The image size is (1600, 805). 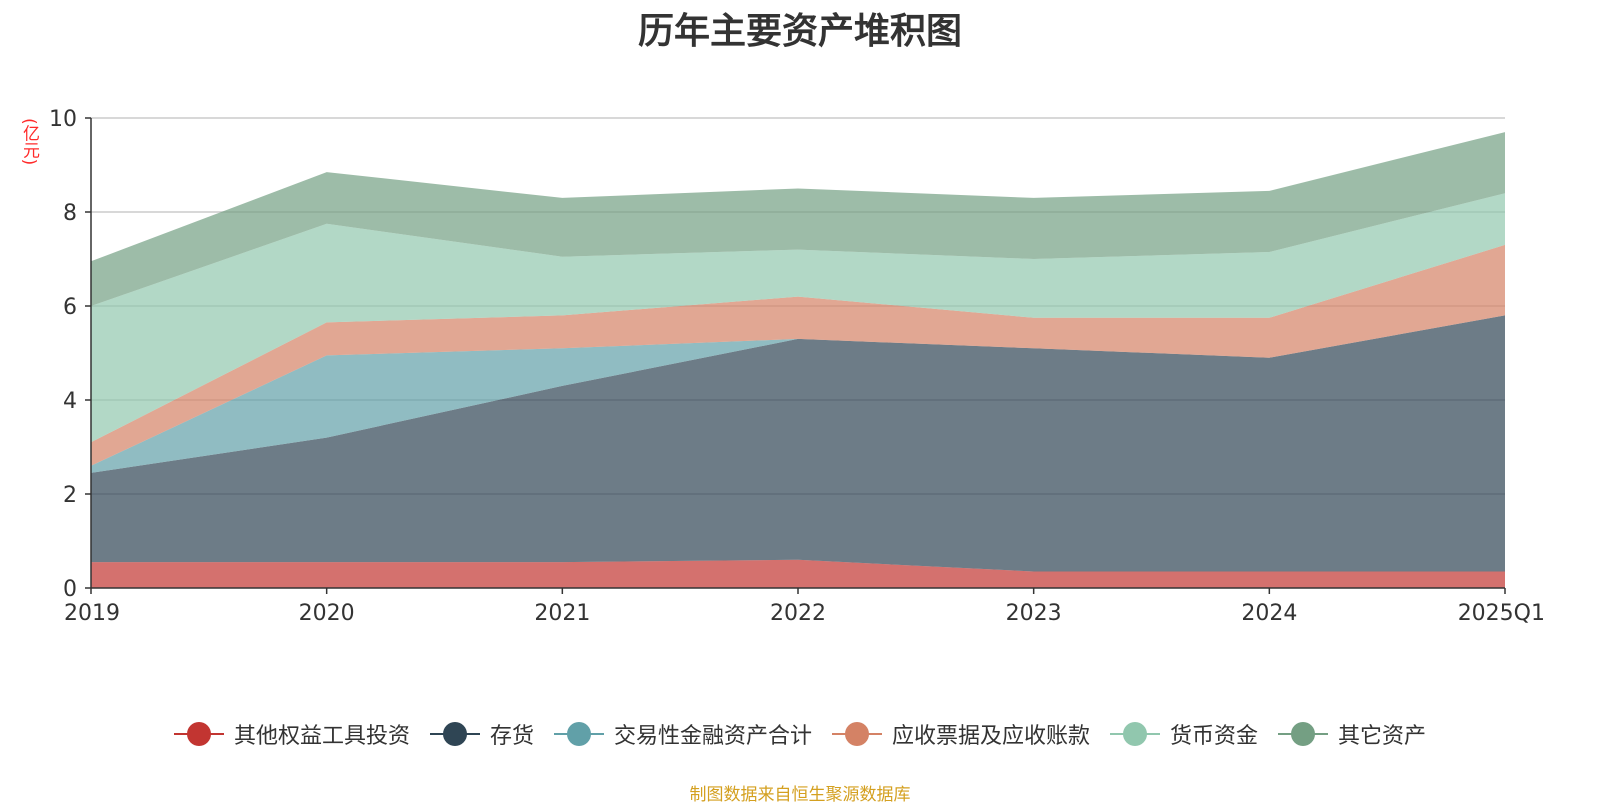 What do you see at coordinates (70, 495) in the screenshot?
I see `y-tick-label: 2` at bounding box center [70, 495].